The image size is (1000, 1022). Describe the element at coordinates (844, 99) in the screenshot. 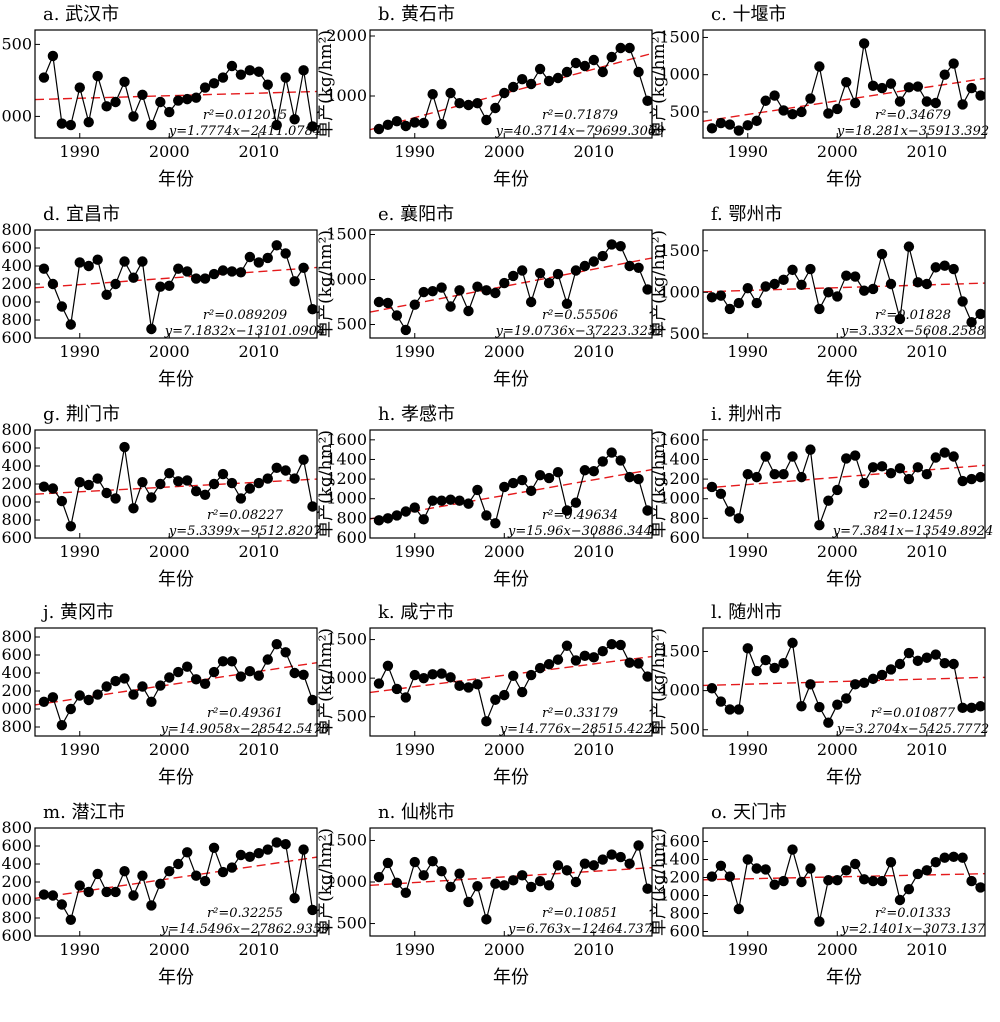

I see `trend-line` at that location.